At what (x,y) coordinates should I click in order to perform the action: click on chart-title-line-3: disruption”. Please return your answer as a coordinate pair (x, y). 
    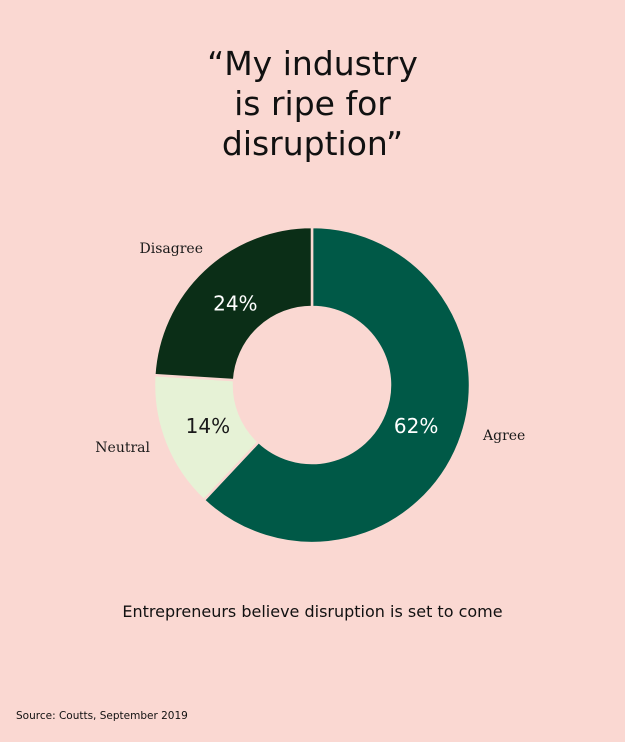
    Looking at the image, I should click on (312, 143).